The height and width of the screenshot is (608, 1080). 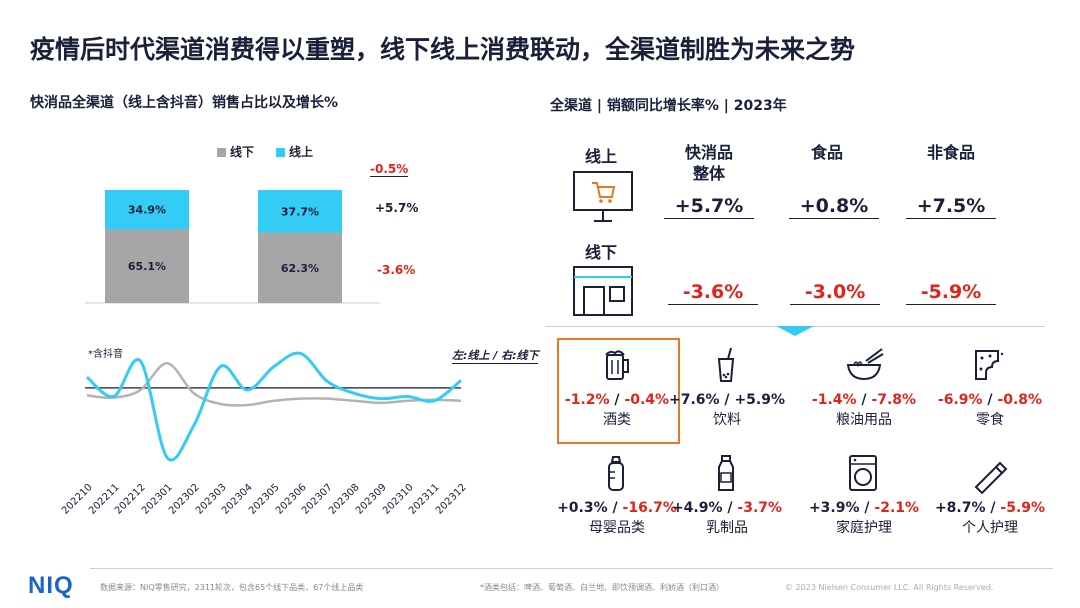 I want to click on category-offline-value: +5.9%, so click(x=759, y=400).